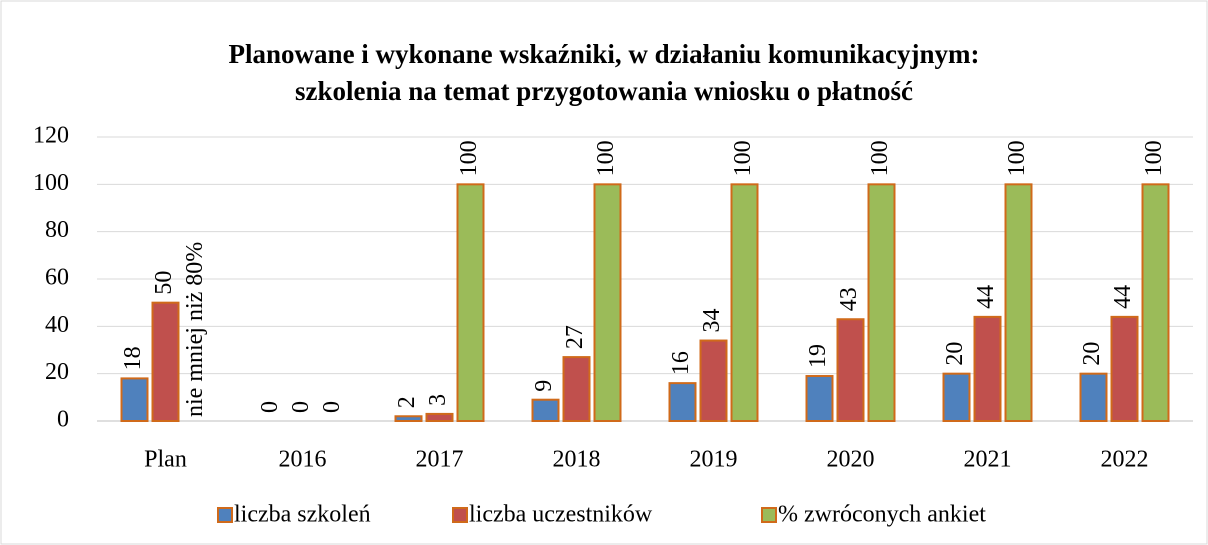 The width and height of the screenshot is (1208, 545). Describe the element at coordinates (302, 515) in the screenshot. I see `legend-label: liczba szkoleń` at that location.